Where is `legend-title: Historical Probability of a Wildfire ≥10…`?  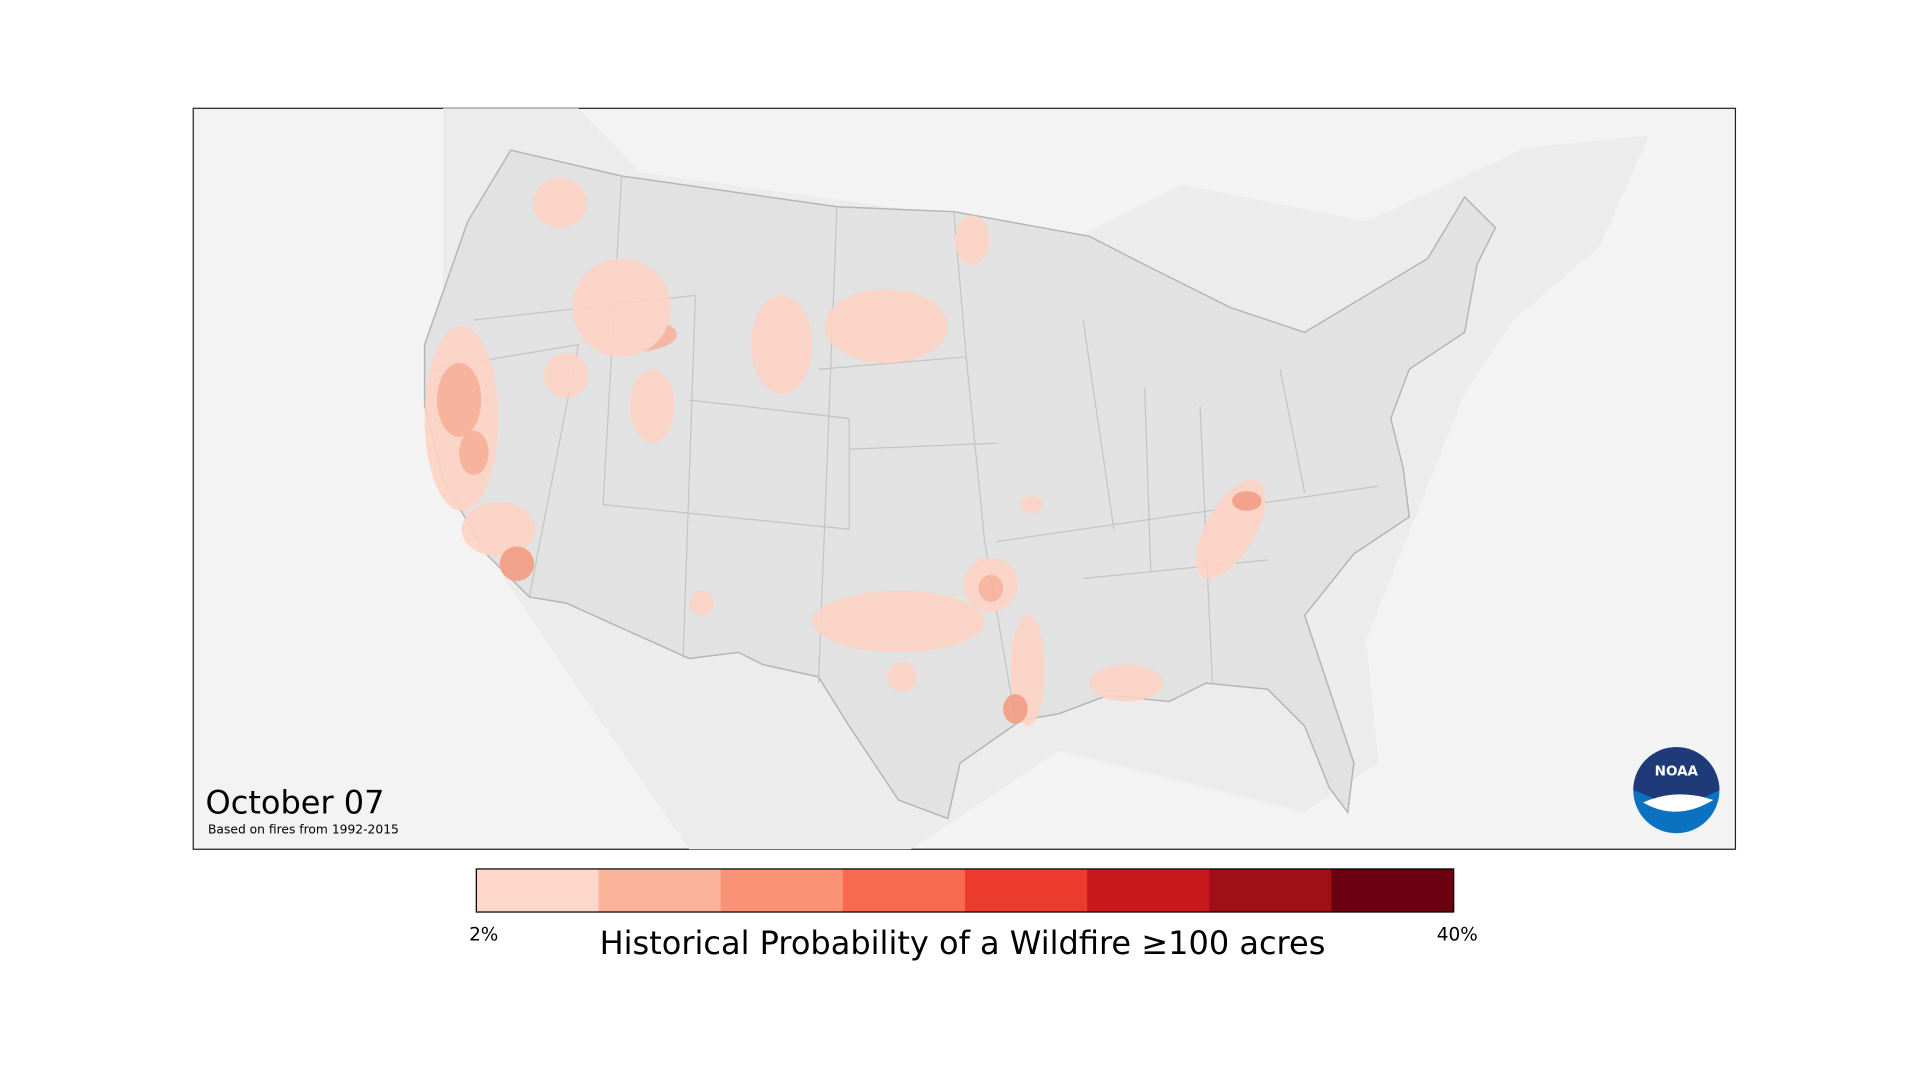 legend-title: Historical Probability of a Wildfire ≥10… is located at coordinates (963, 943).